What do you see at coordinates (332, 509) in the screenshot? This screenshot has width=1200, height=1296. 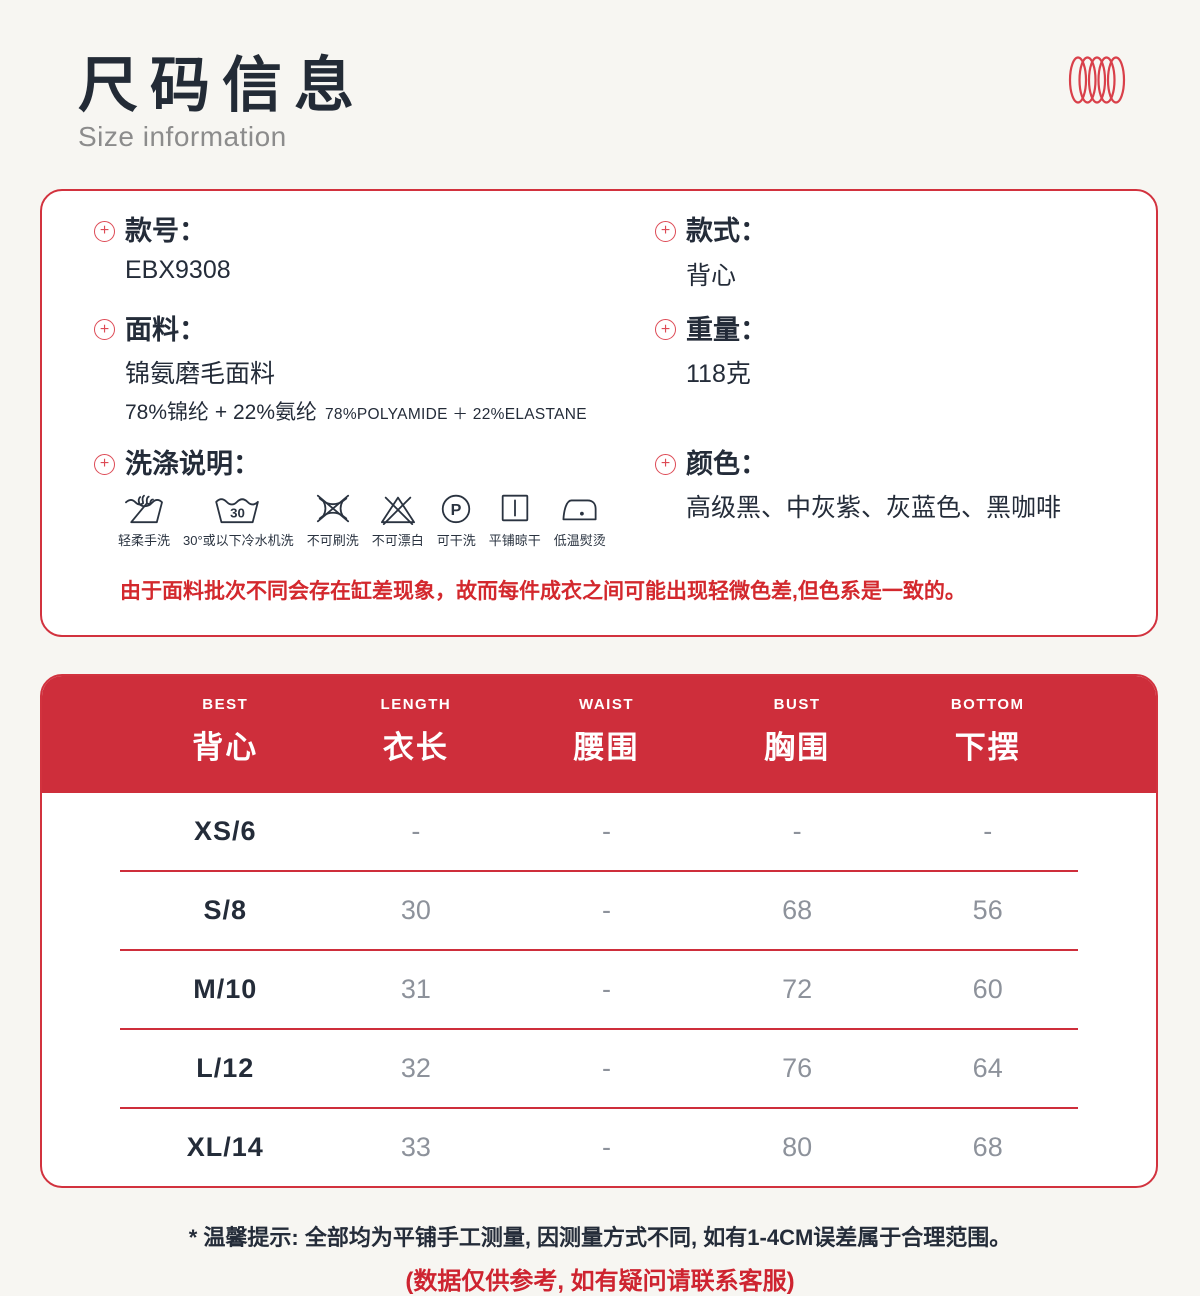 I see `do-not-scrub-icon` at bounding box center [332, 509].